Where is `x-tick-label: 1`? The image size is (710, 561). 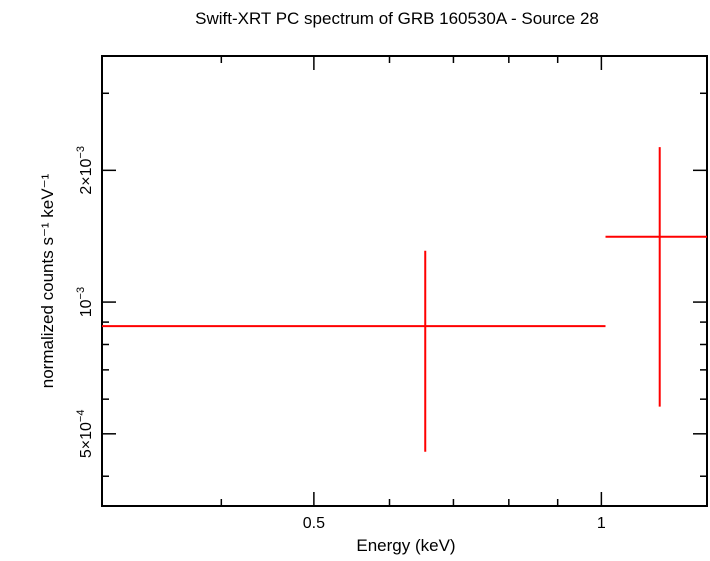 x-tick-label: 1 is located at coordinates (601, 523).